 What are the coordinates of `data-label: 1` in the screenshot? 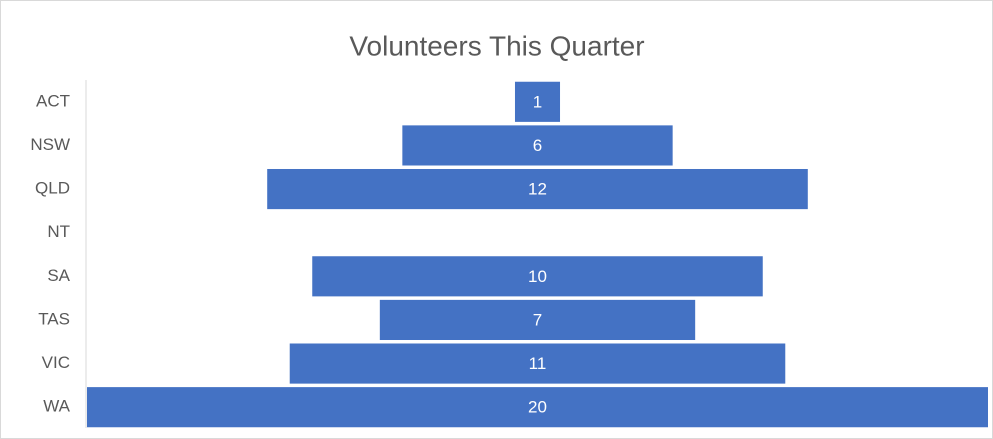 It's located at (537, 101).